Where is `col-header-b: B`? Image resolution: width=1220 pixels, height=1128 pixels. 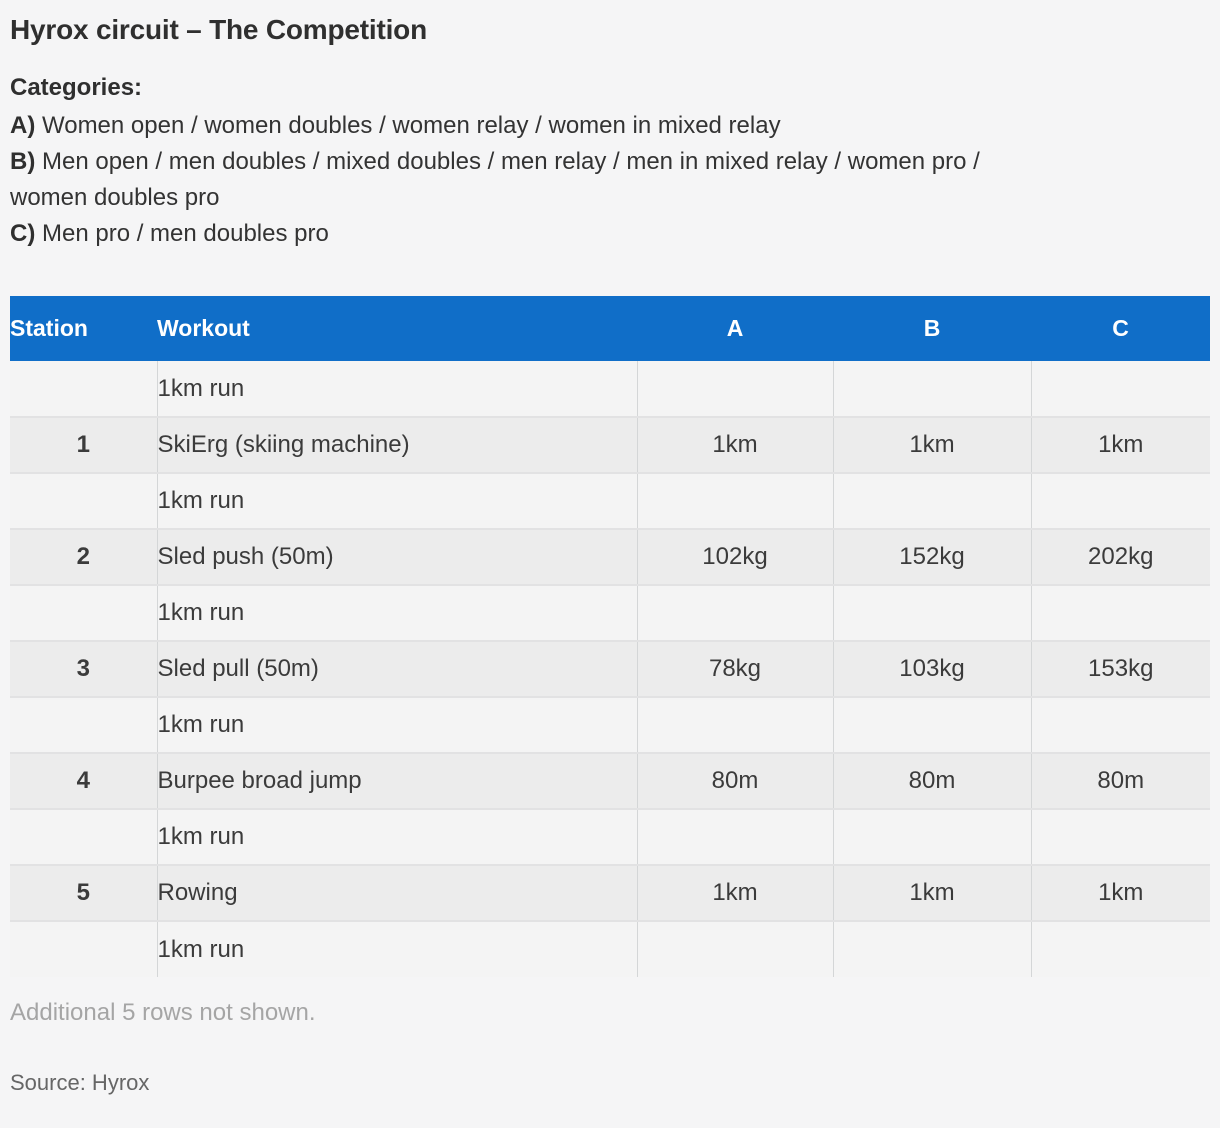
col-header-b: B is located at coordinates (932, 328).